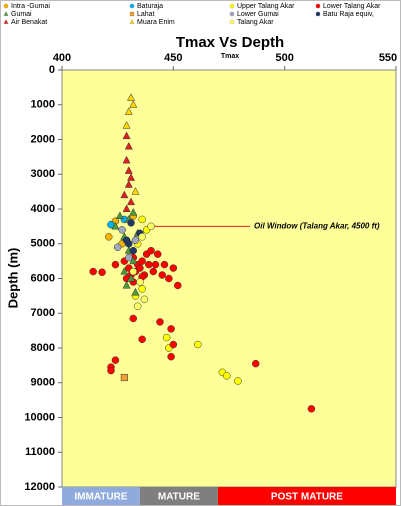  What do you see at coordinates (29, 22) in the screenshot?
I see `legend-label: Air Benakat` at bounding box center [29, 22].